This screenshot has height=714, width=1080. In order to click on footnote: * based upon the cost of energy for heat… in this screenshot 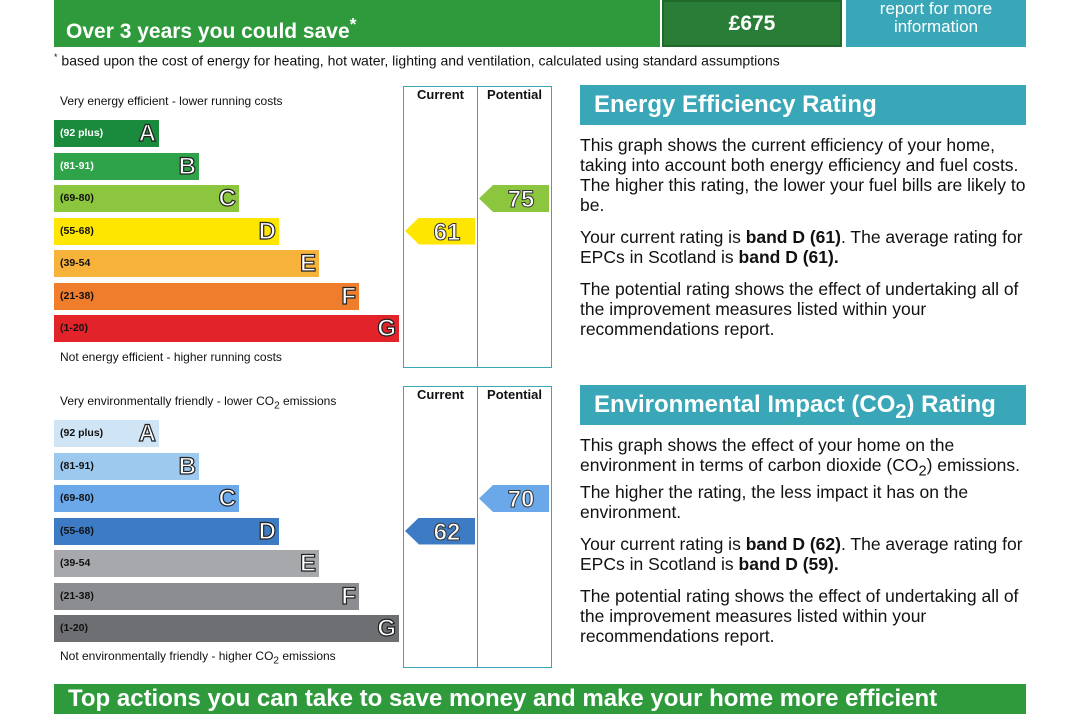, I will do `click(417, 60)`.